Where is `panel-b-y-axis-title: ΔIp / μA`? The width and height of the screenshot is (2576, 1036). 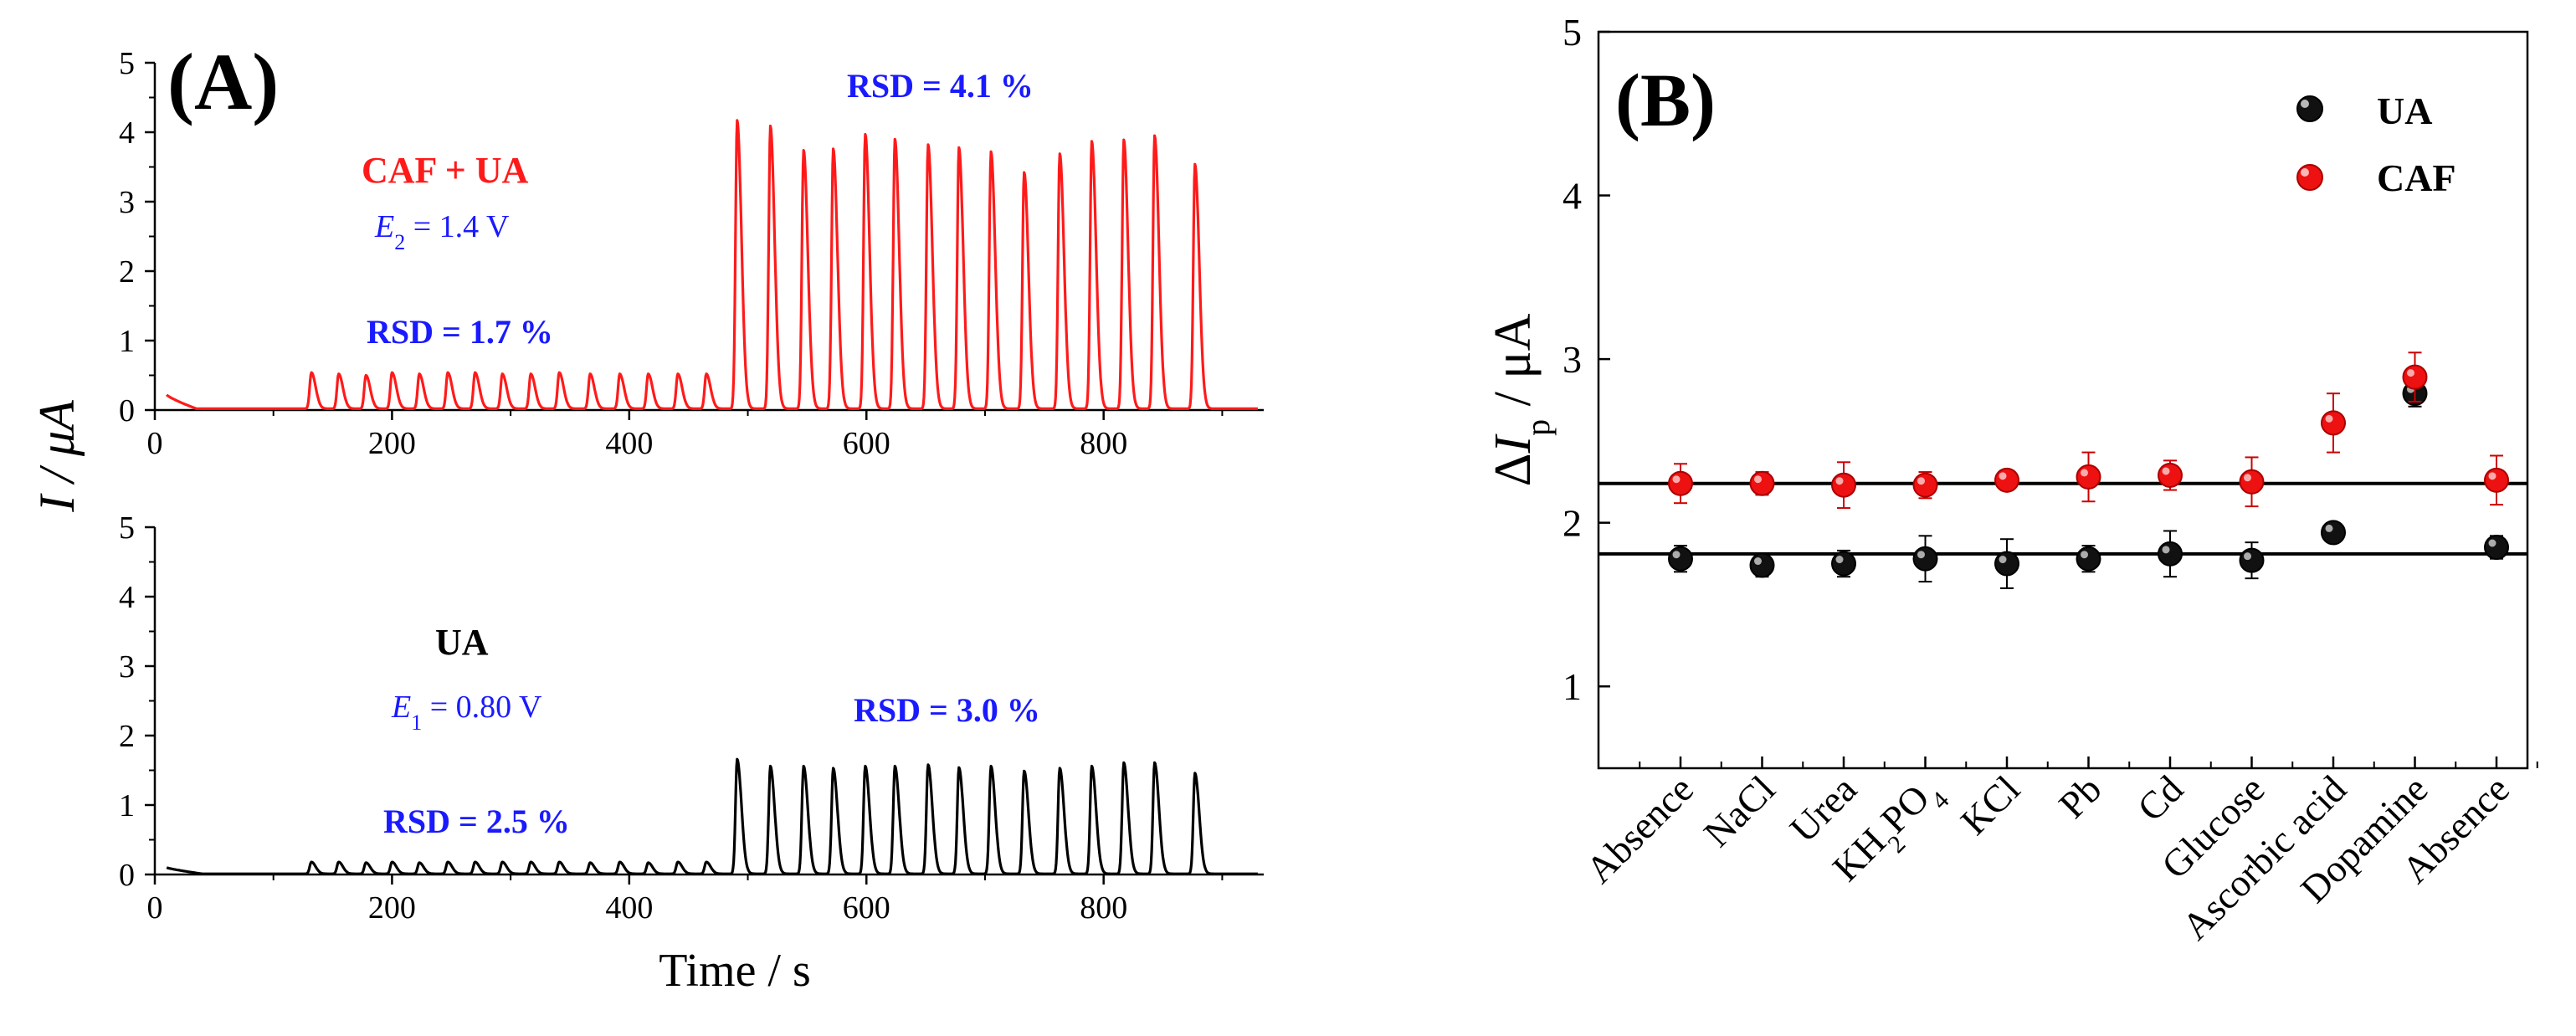
panel-b-y-axis-title: ΔIp / μA is located at coordinates (1521, 399).